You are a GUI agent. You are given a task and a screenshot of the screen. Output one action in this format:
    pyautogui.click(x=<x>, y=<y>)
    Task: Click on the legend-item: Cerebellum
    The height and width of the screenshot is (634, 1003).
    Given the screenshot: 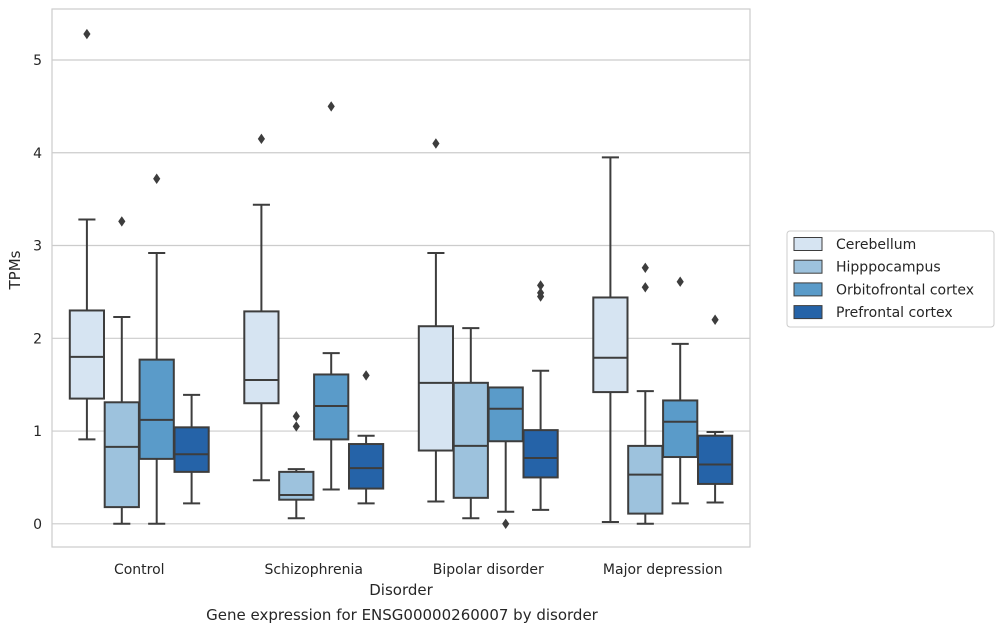 What is the action you would take?
    pyautogui.click(x=854, y=245)
    